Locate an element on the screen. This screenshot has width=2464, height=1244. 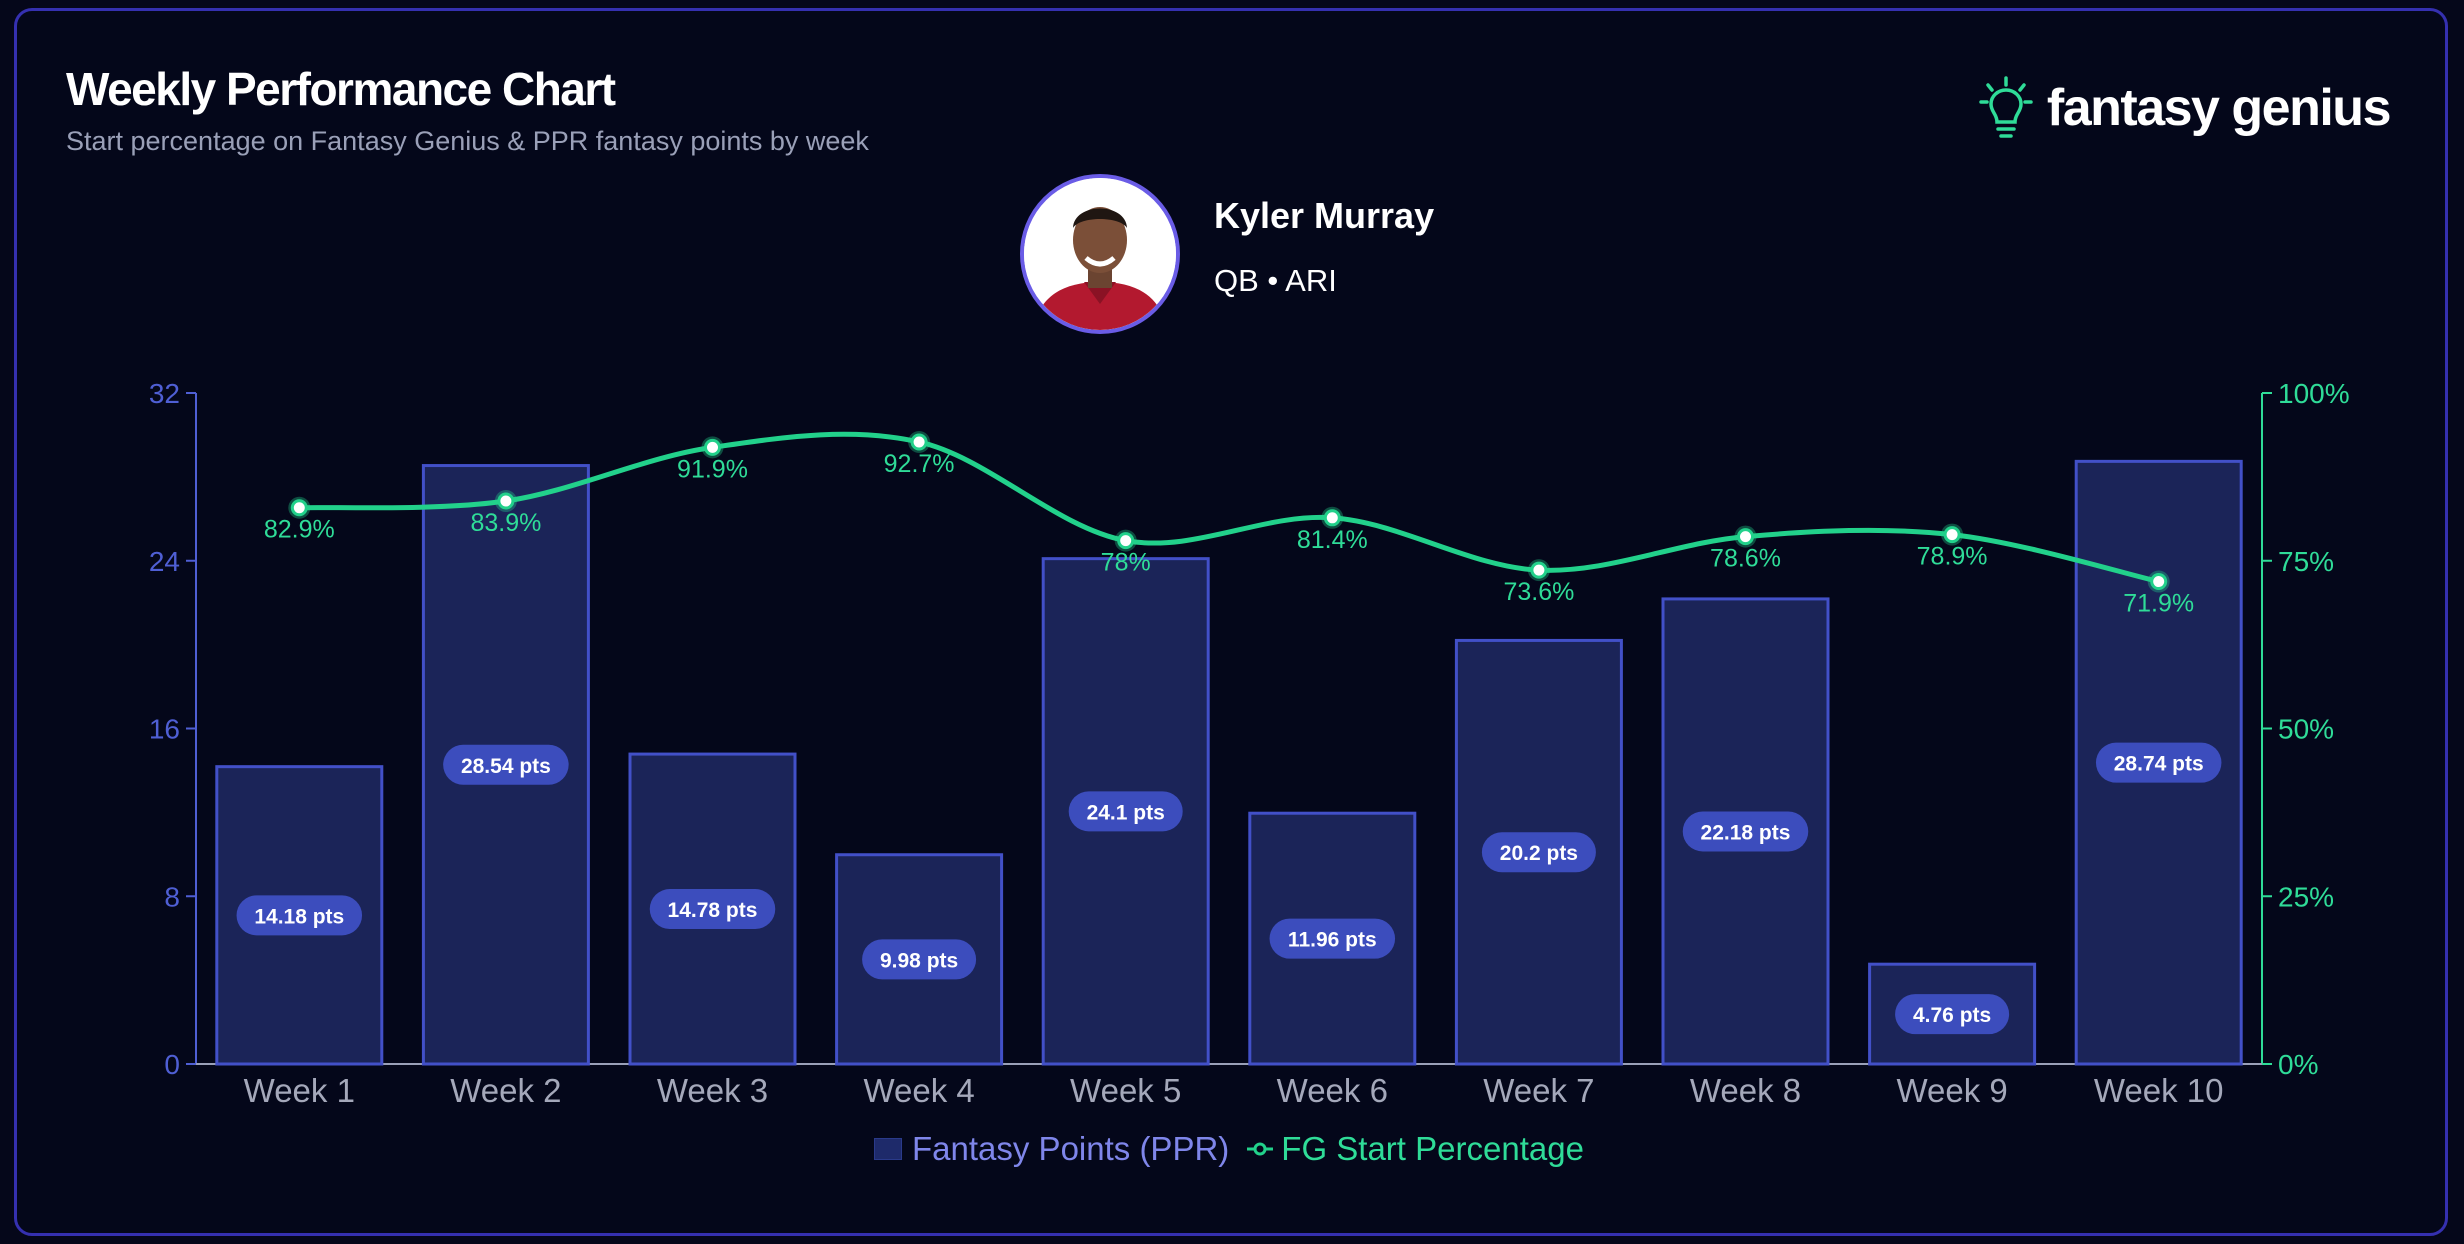
bar-data-label: 22.18 pts is located at coordinates (1746, 832).